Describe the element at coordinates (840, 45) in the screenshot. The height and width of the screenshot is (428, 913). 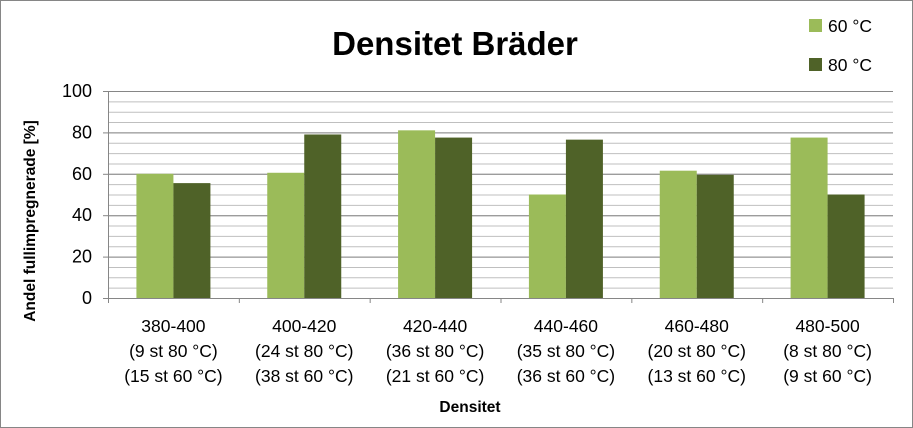
I see `legend: 60 °C 80 °C` at that location.